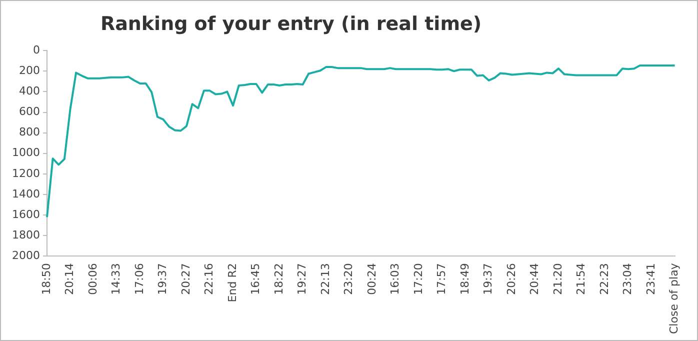 This screenshot has width=698, height=341. I want to click on x-tick-label: 17:06, so click(139, 279).